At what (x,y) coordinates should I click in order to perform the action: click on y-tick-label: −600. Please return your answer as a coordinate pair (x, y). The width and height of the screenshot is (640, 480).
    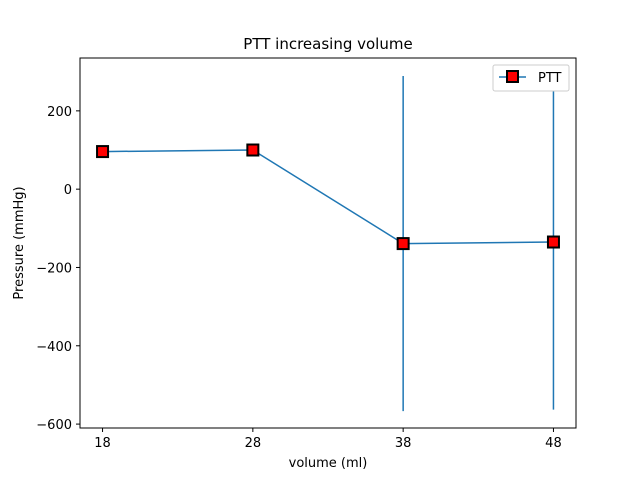
    Looking at the image, I should click on (54, 425).